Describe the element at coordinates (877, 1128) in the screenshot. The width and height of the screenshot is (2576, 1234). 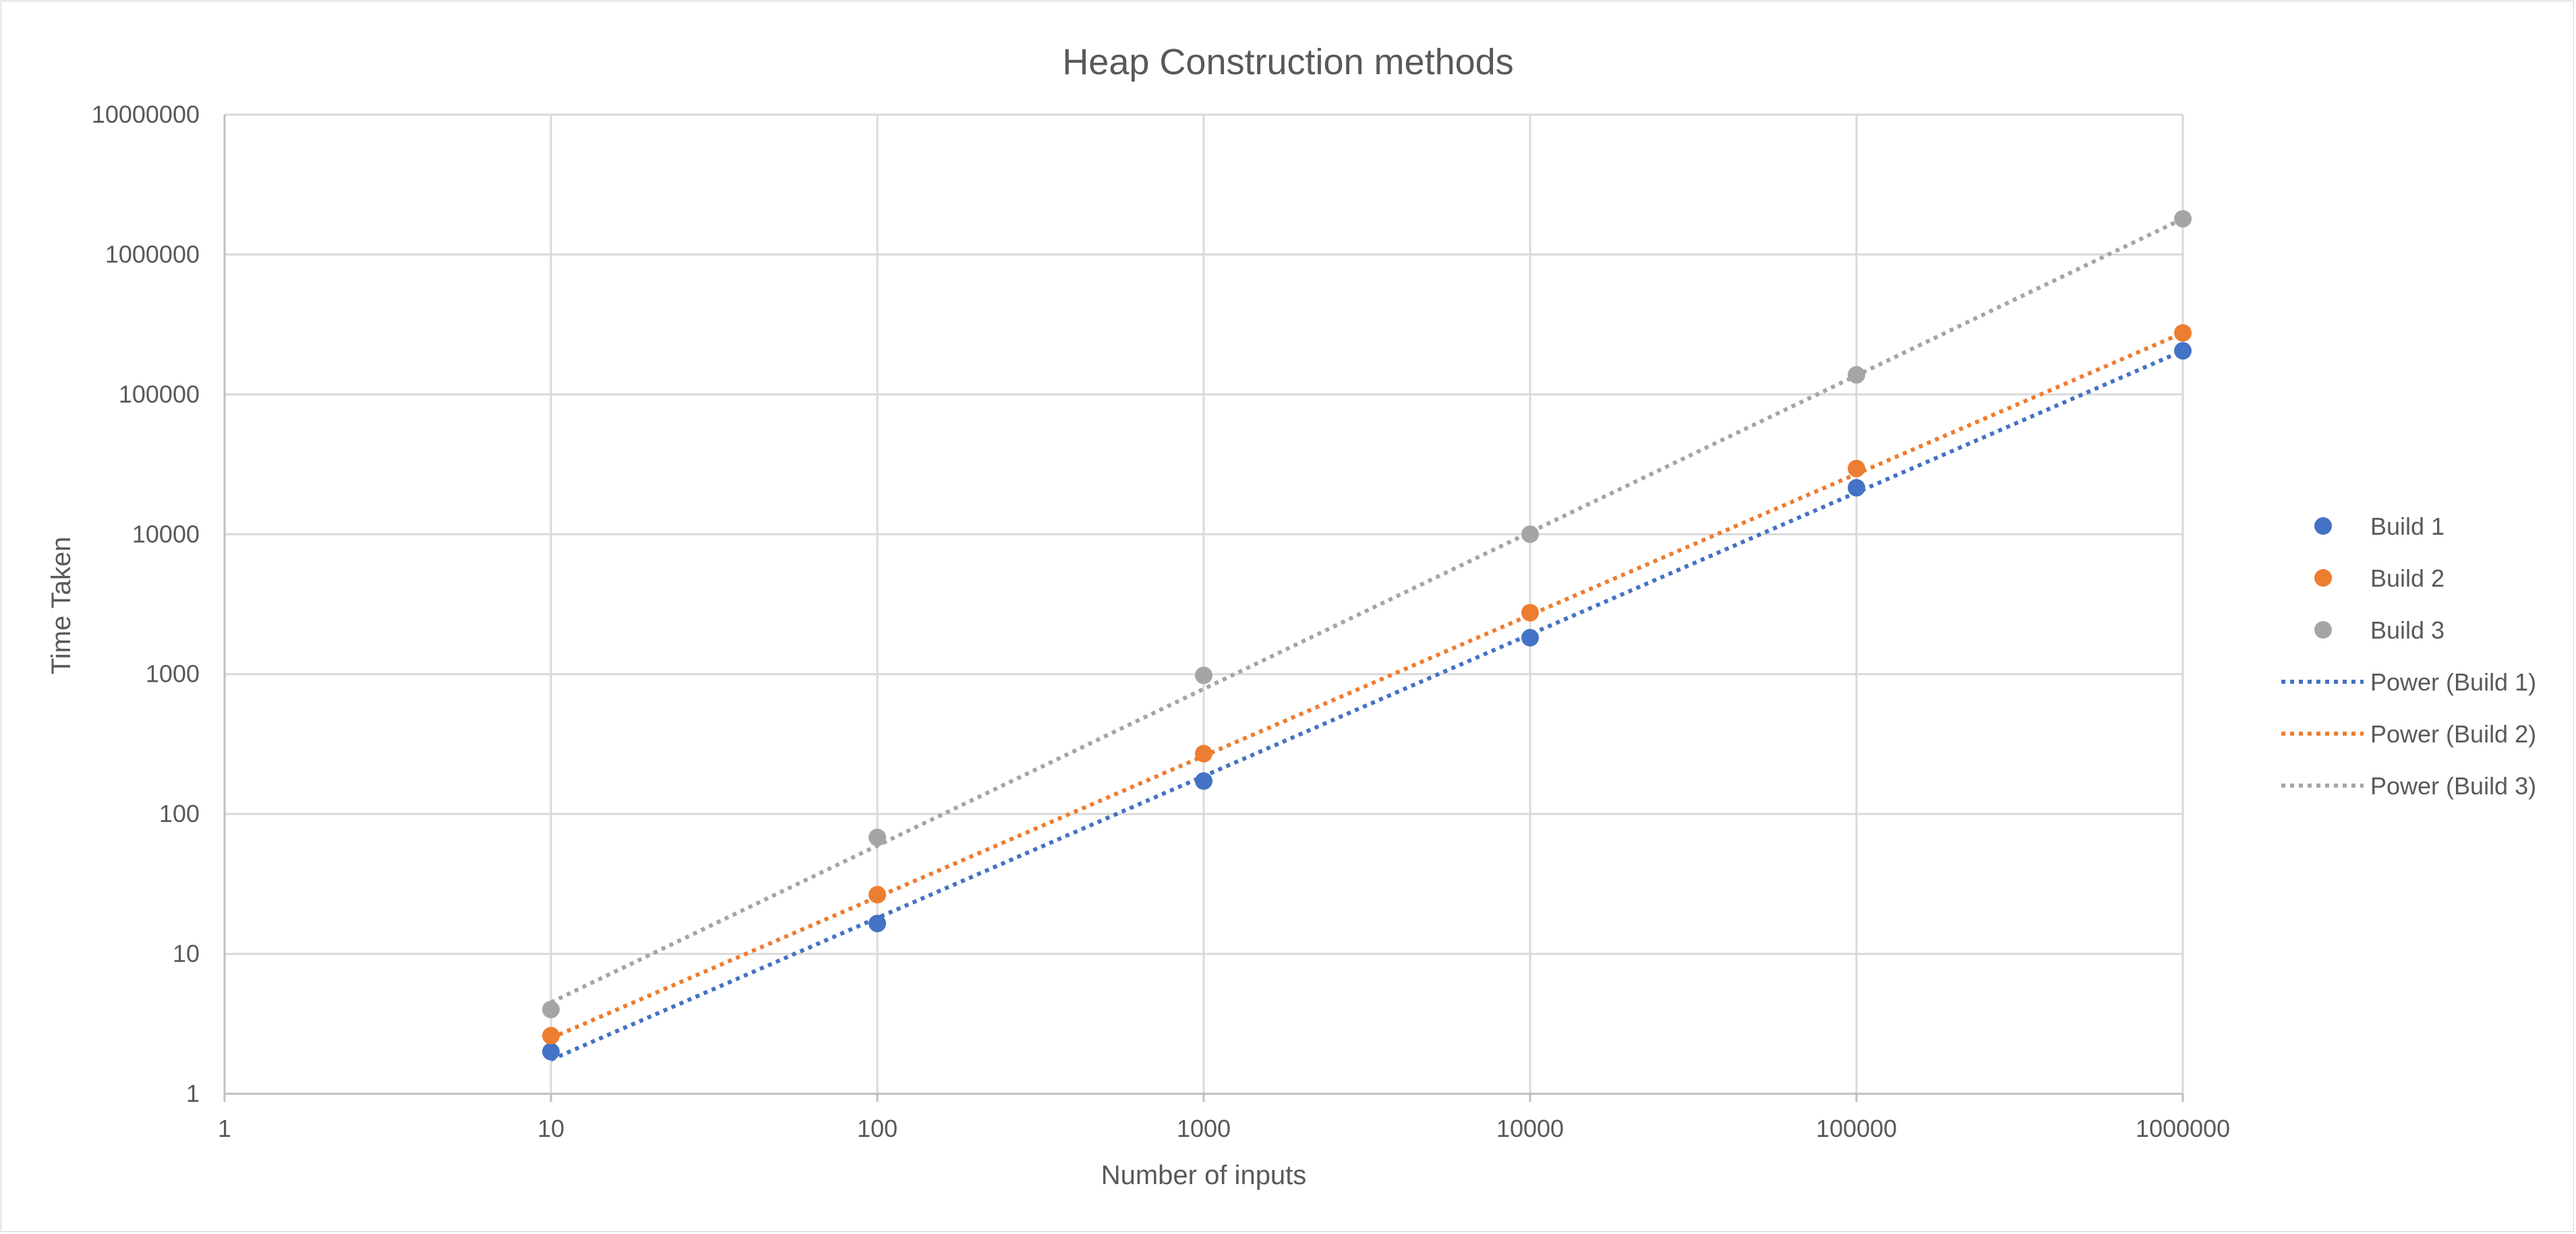
I see `x-tick-label-100: 100` at that location.